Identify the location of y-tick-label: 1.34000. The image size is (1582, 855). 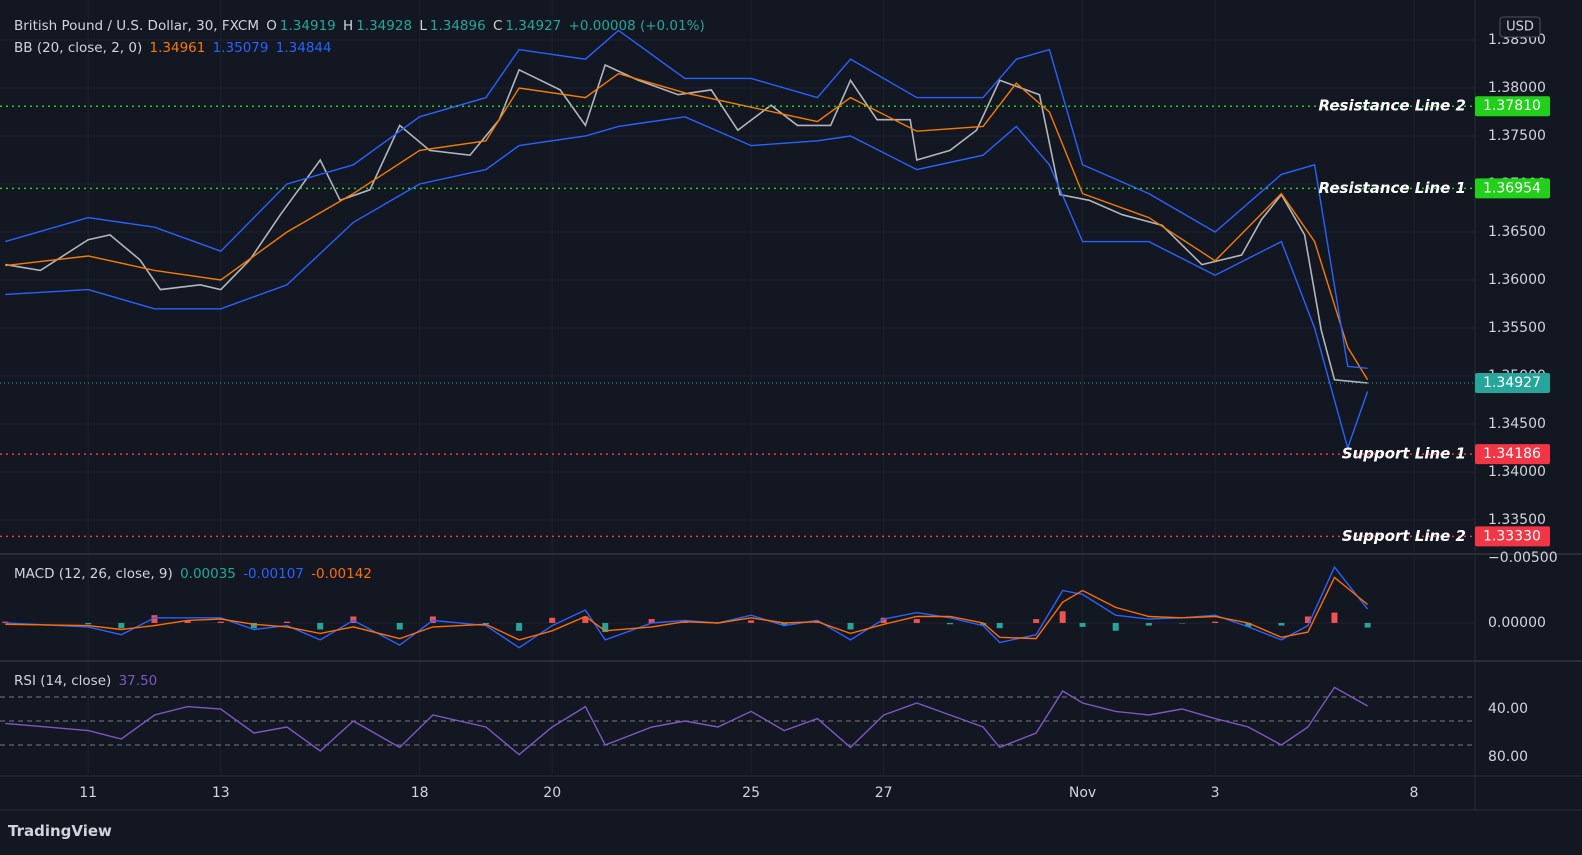
(1517, 472).